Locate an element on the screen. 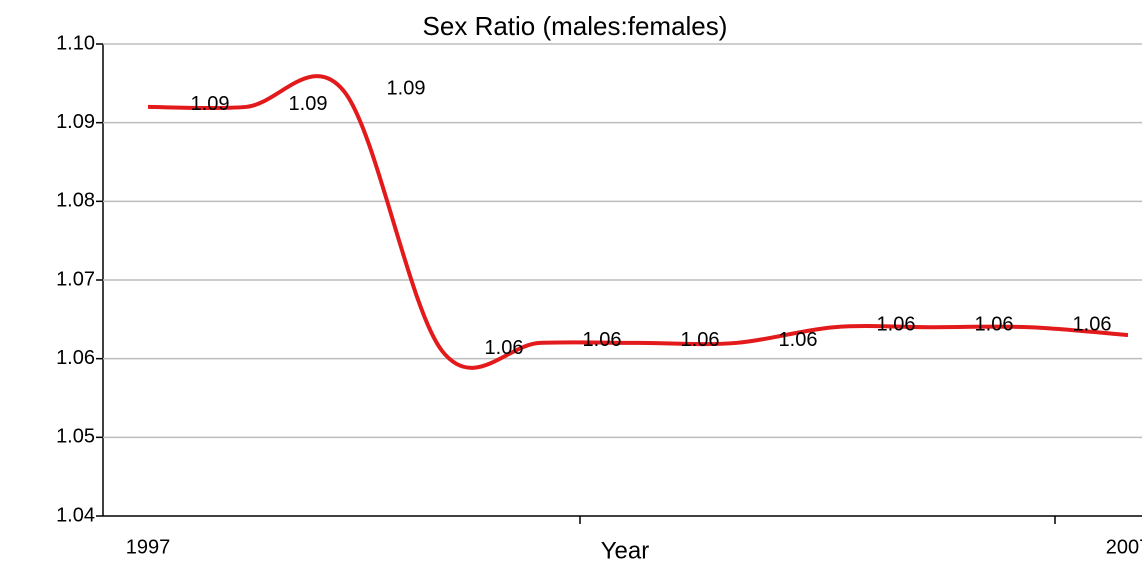 This screenshot has height=568, width=1142. y-tick-label: 1.08 is located at coordinates (75, 201).